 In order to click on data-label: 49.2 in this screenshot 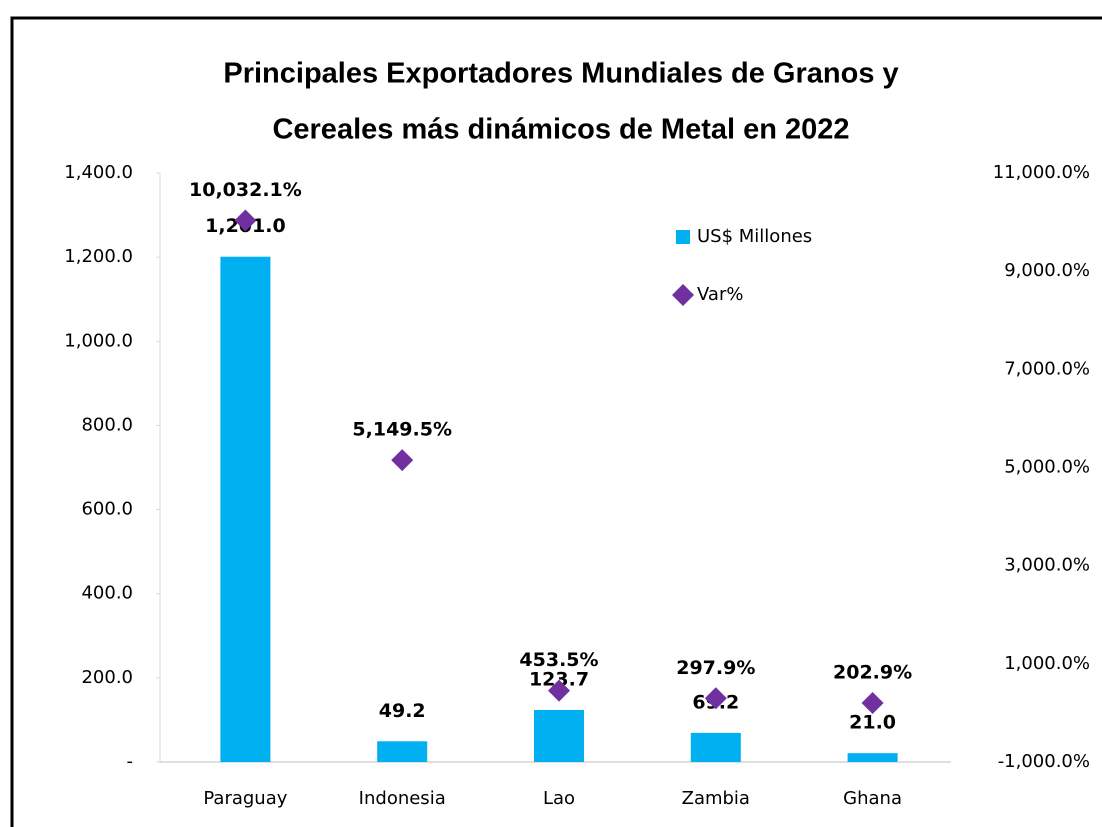, I will do `click(402, 711)`.